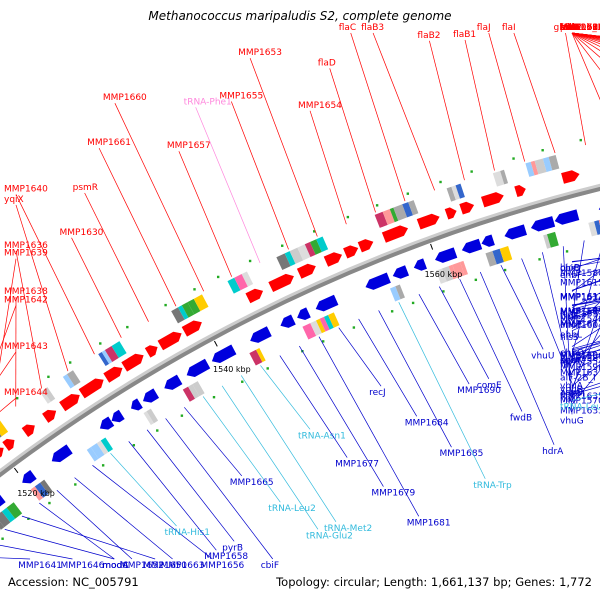 The height and width of the screenshot is (600, 600). What do you see at coordinates (232, 548) in the screenshot?
I see `gene-label: pyrB` at bounding box center [232, 548].